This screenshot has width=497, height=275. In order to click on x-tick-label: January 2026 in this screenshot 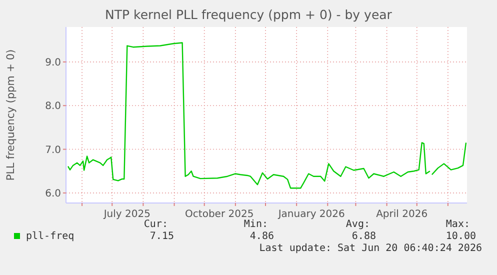, I will do `click(311, 214)`.